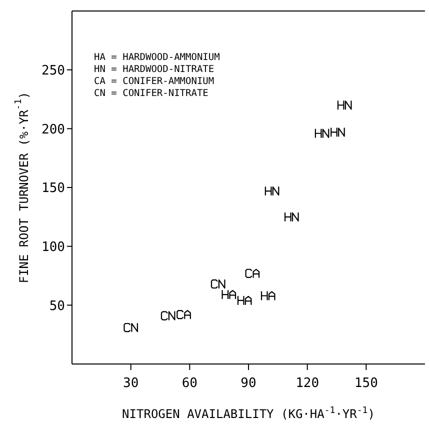 This screenshot has width=429, height=434. What do you see at coordinates (53, 188) in the screenshot?
I see `y-tick-label: 150` at bounding box center [53, 188].